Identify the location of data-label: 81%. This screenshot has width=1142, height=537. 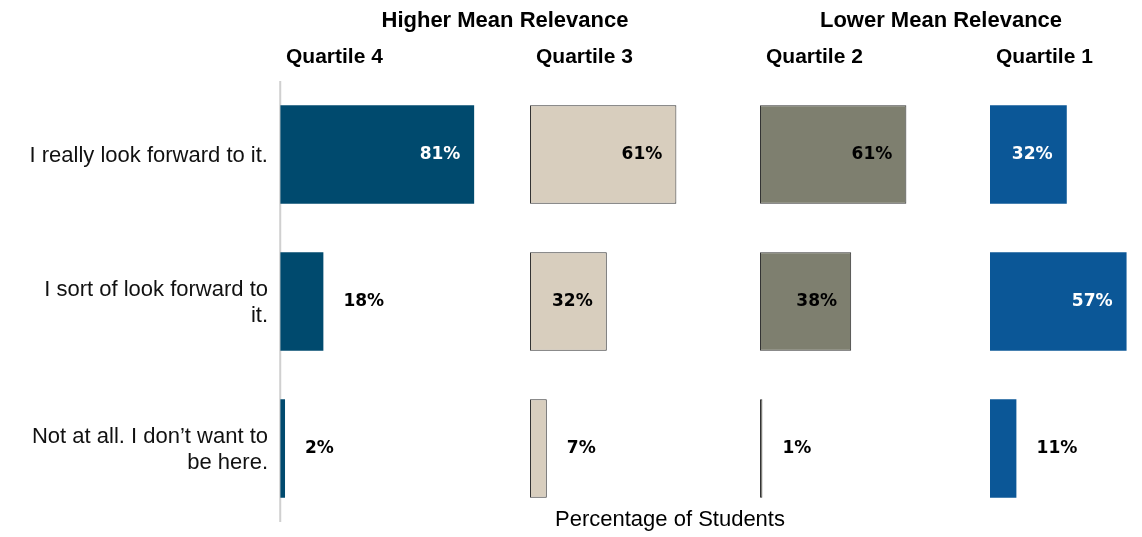
(440, 152).